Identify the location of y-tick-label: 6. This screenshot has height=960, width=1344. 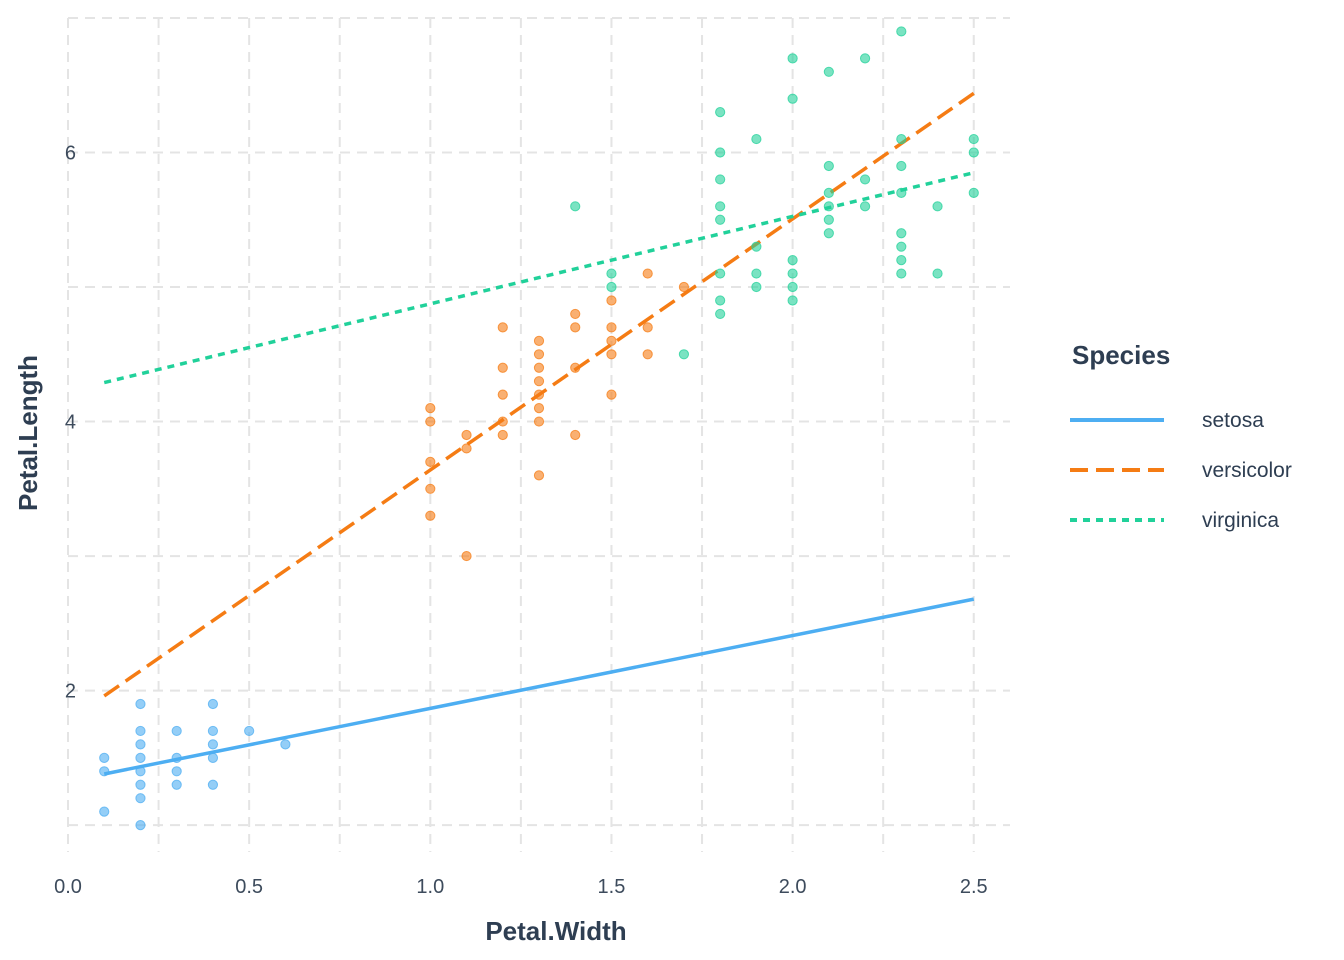
(70, 154).